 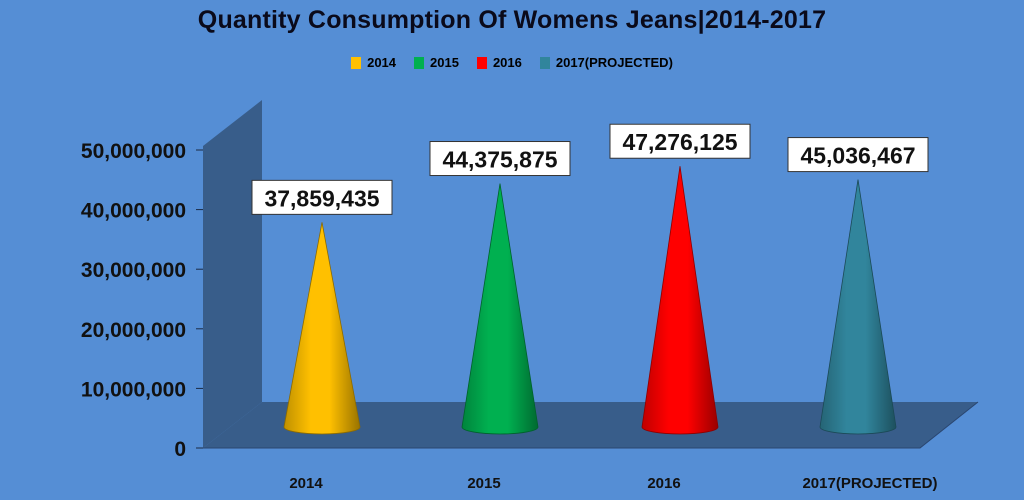 I want to click on x-tick-label: 2017(PROJECTED), so click(x=869, y=483).